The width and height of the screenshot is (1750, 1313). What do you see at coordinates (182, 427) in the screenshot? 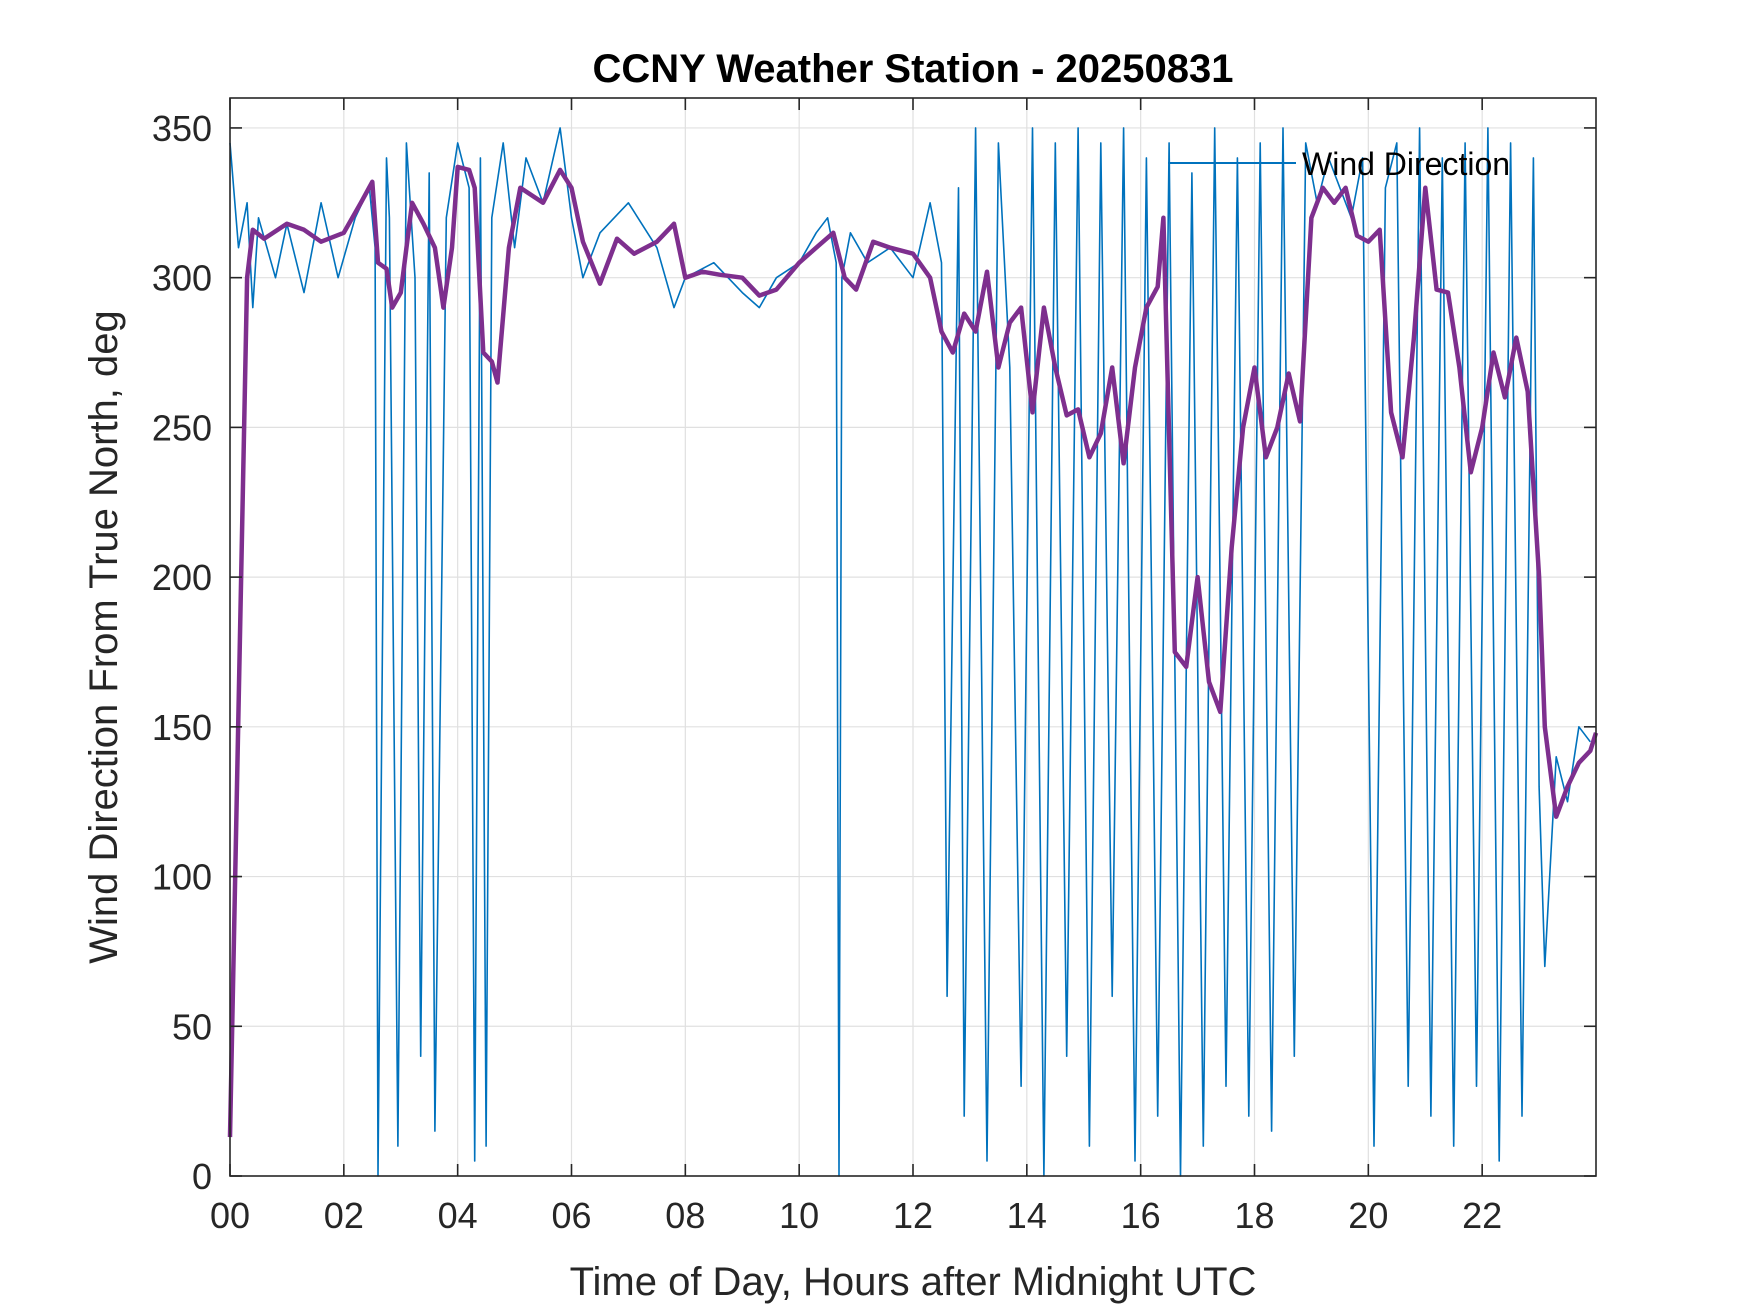
I see `y-tick-label: 250` at bounding box center [182, 427].